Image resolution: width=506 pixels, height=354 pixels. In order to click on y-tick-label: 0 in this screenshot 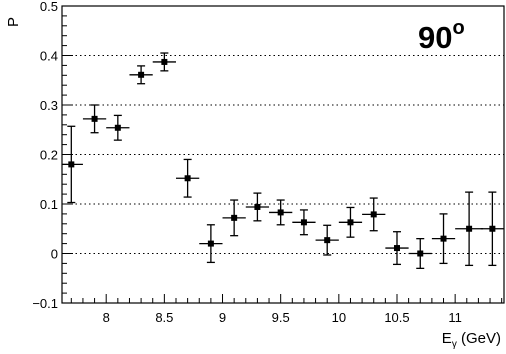, I will do `click(54, 254)`.